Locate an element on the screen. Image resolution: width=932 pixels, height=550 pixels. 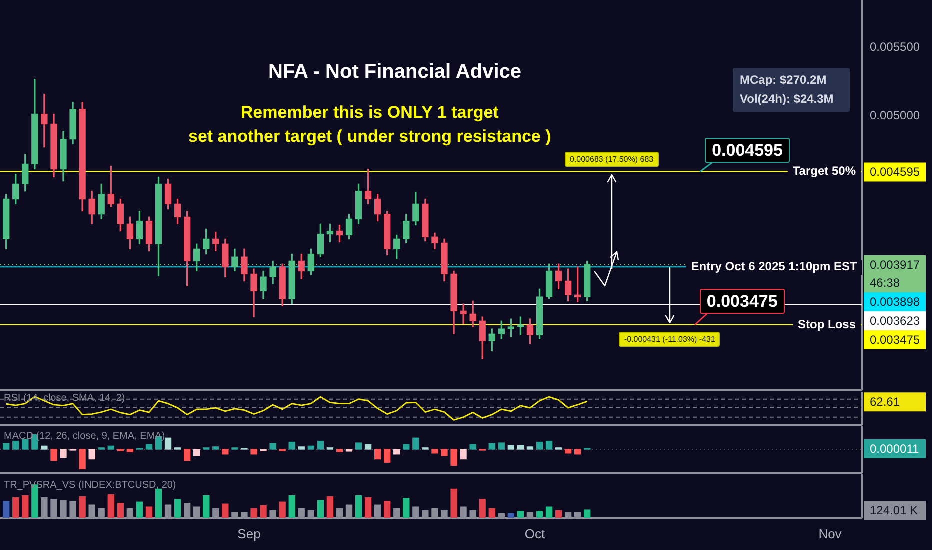
text: 0.003898 is located at coordinates (895, 301).